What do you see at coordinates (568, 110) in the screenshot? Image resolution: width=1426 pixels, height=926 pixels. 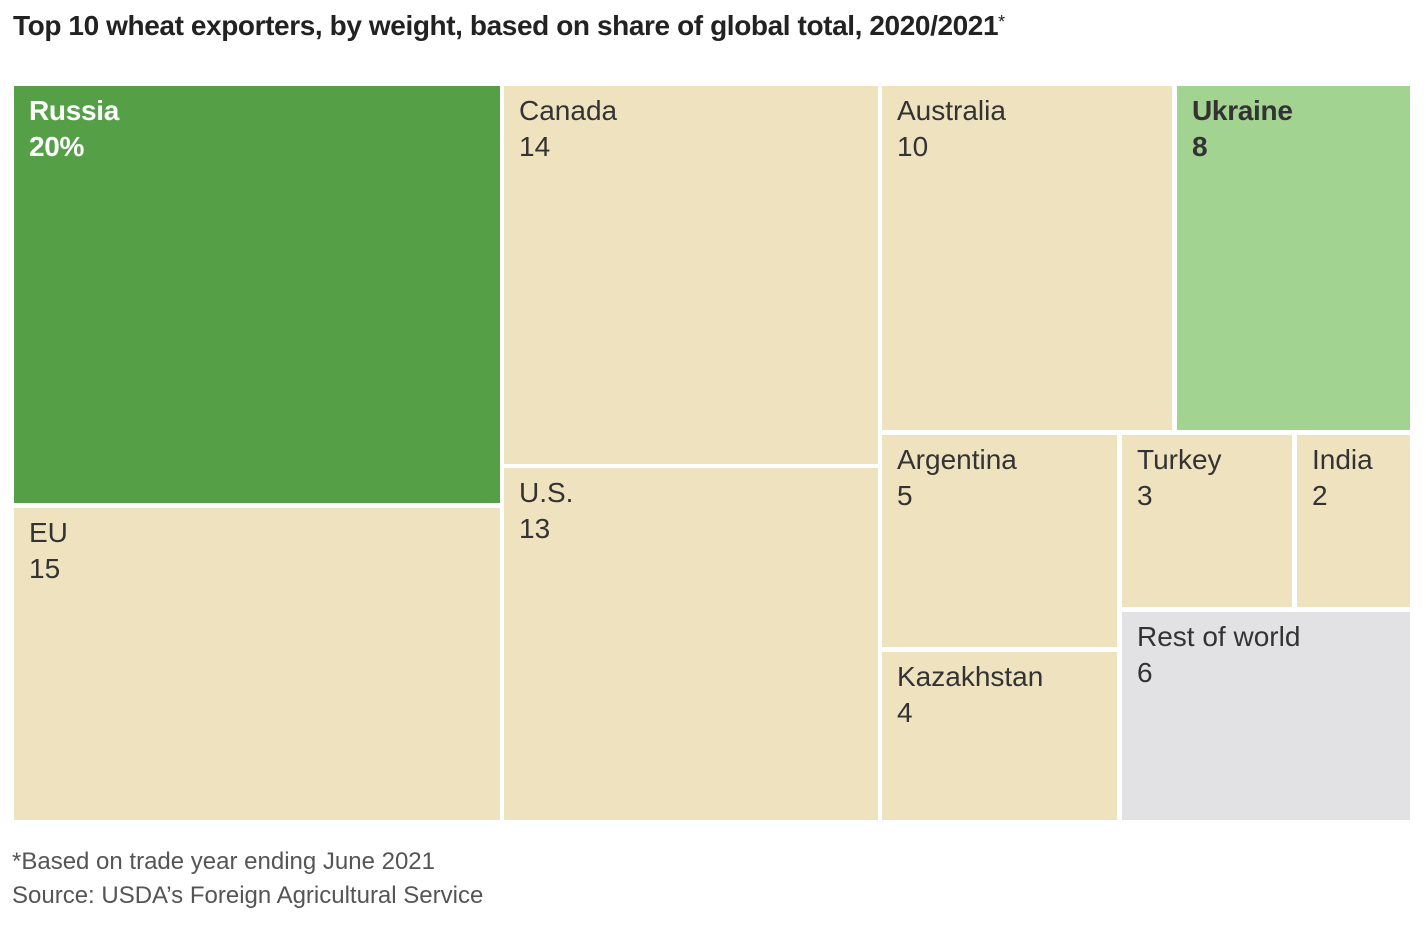 I see `tile-label-canada: Canada` at bounding box center [568, 110].